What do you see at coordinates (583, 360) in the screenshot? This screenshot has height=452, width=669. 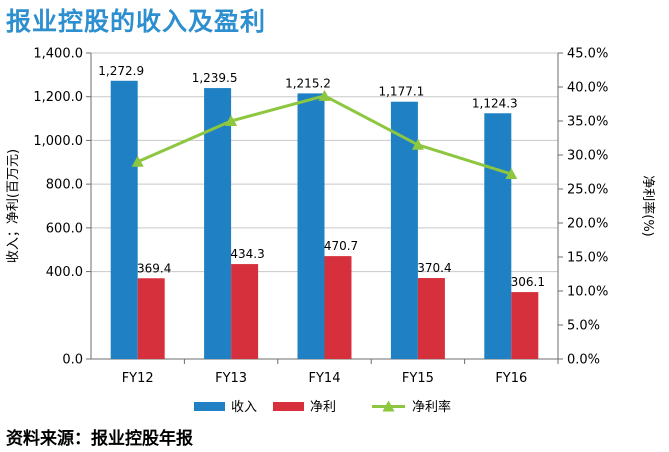 I see `y-right-tick-label: 0.0%` at bounding box center [583, 360].